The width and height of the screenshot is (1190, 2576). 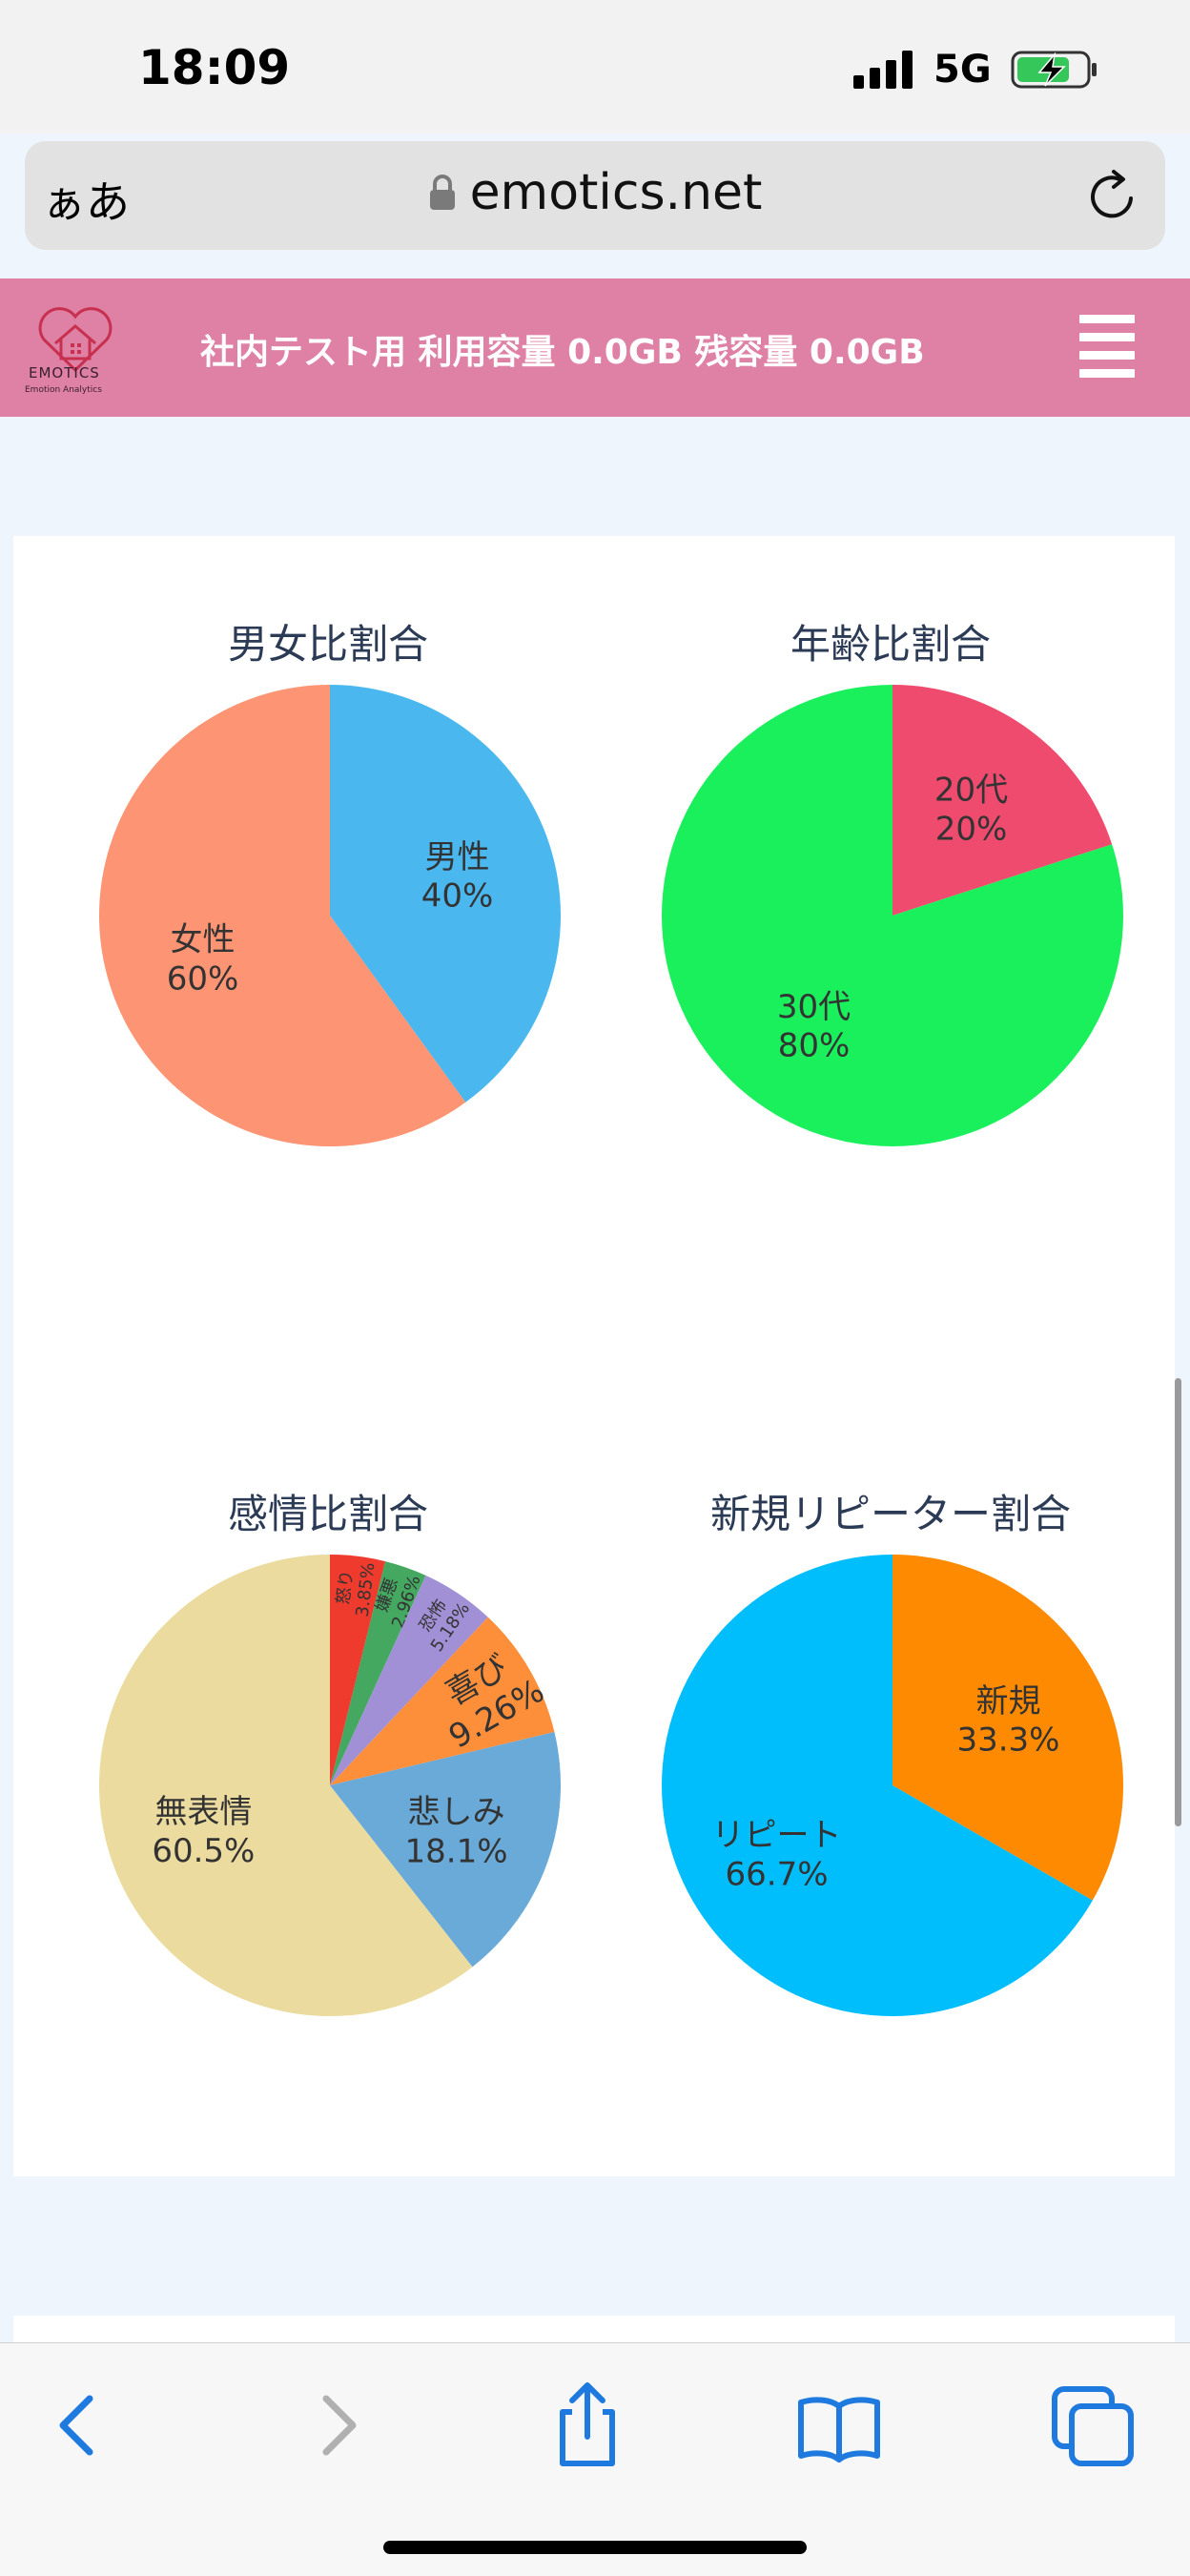 I want to click on pie-label-value: 33.3%, so click(x=1007, y=1740).